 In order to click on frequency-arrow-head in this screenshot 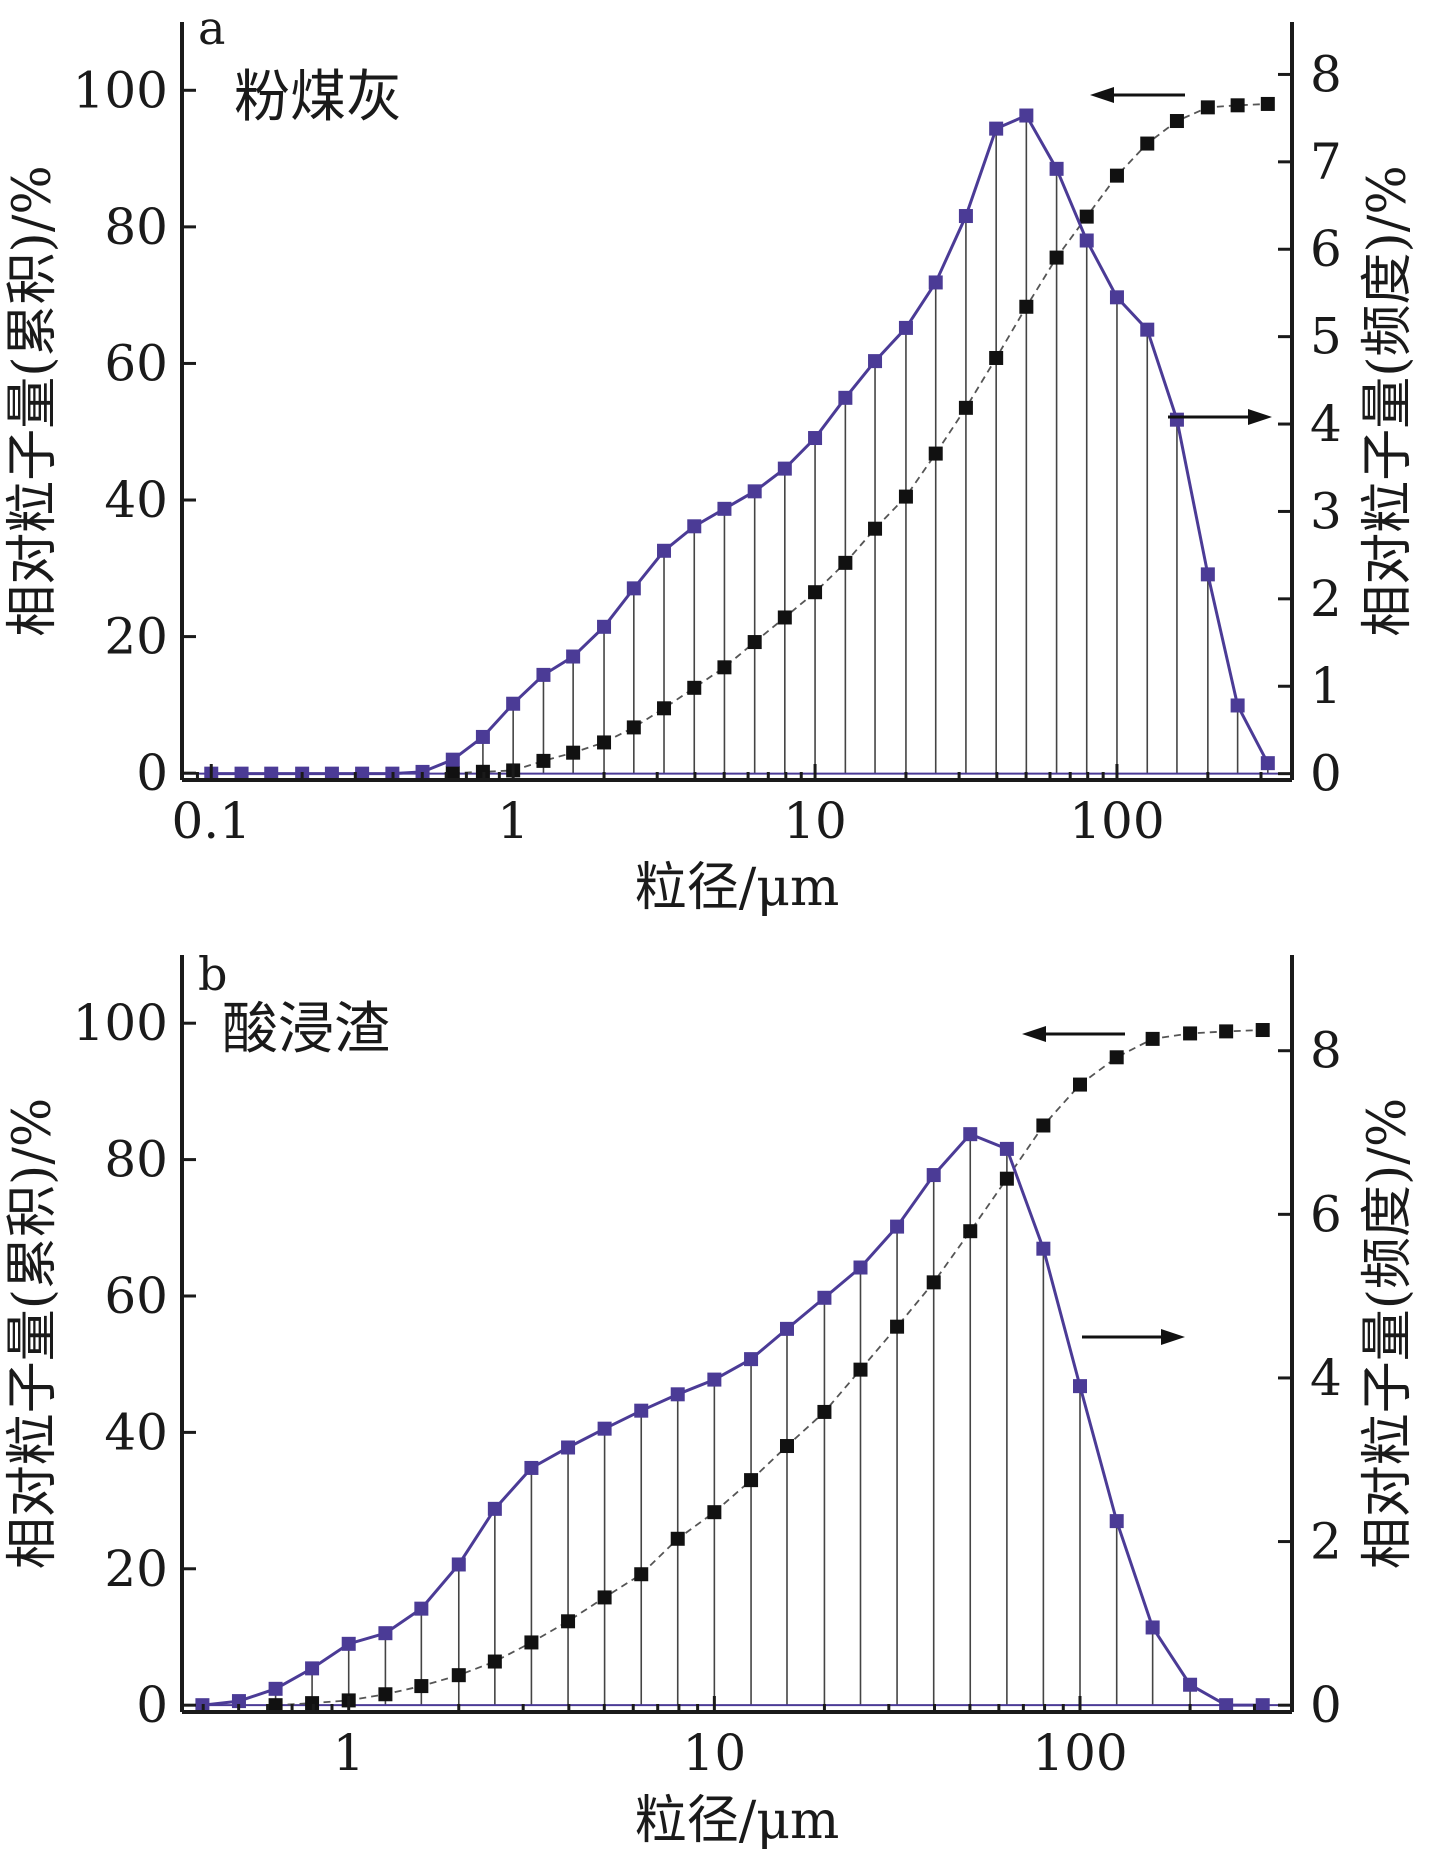, I will do `click(1260, 417)`.